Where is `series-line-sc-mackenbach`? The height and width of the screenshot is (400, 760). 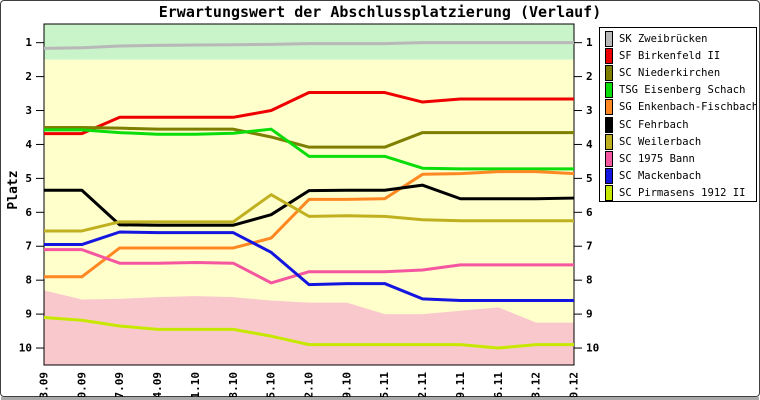 series-line-sc-mackenbach is located at coordinates (309, 266).